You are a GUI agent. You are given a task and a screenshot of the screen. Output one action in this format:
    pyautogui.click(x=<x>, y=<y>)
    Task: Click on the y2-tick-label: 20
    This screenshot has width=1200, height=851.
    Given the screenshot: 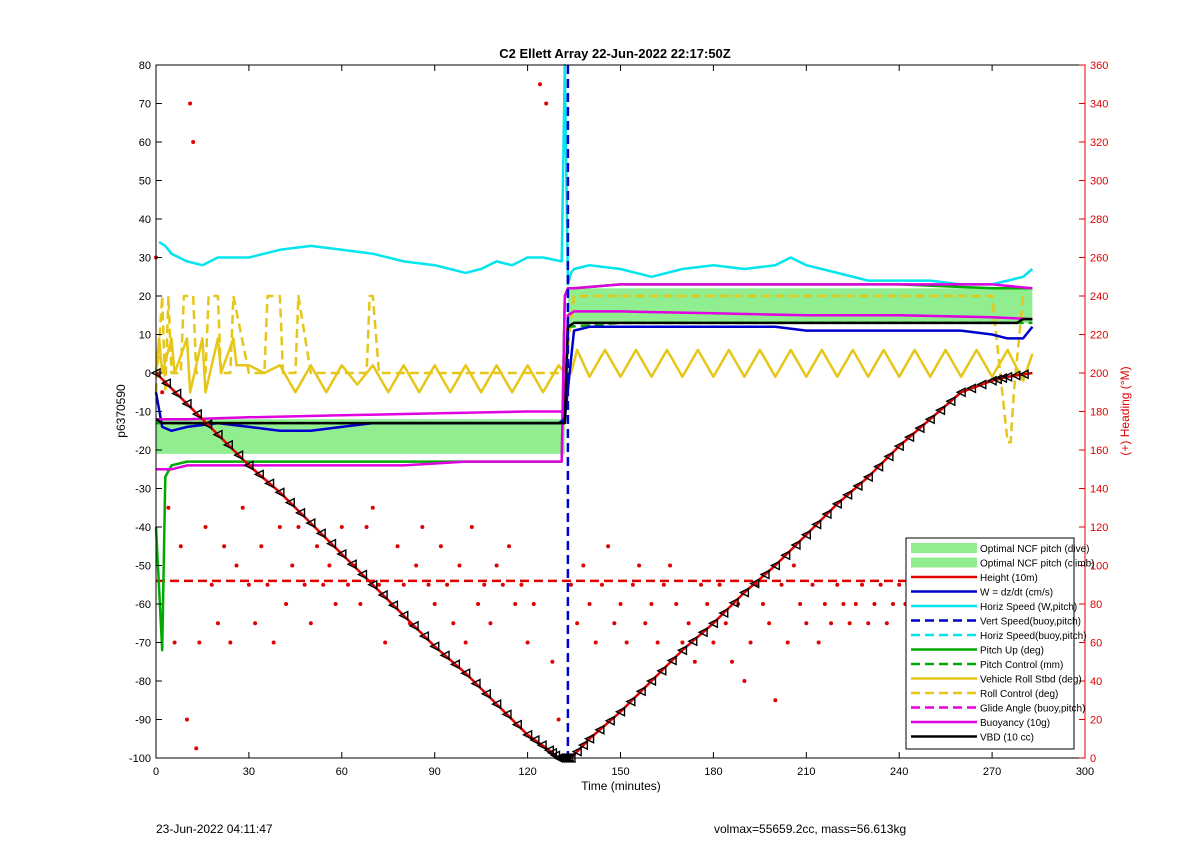 What is the action you would take?
    pyautogui.click(x=1096, y=721)
    